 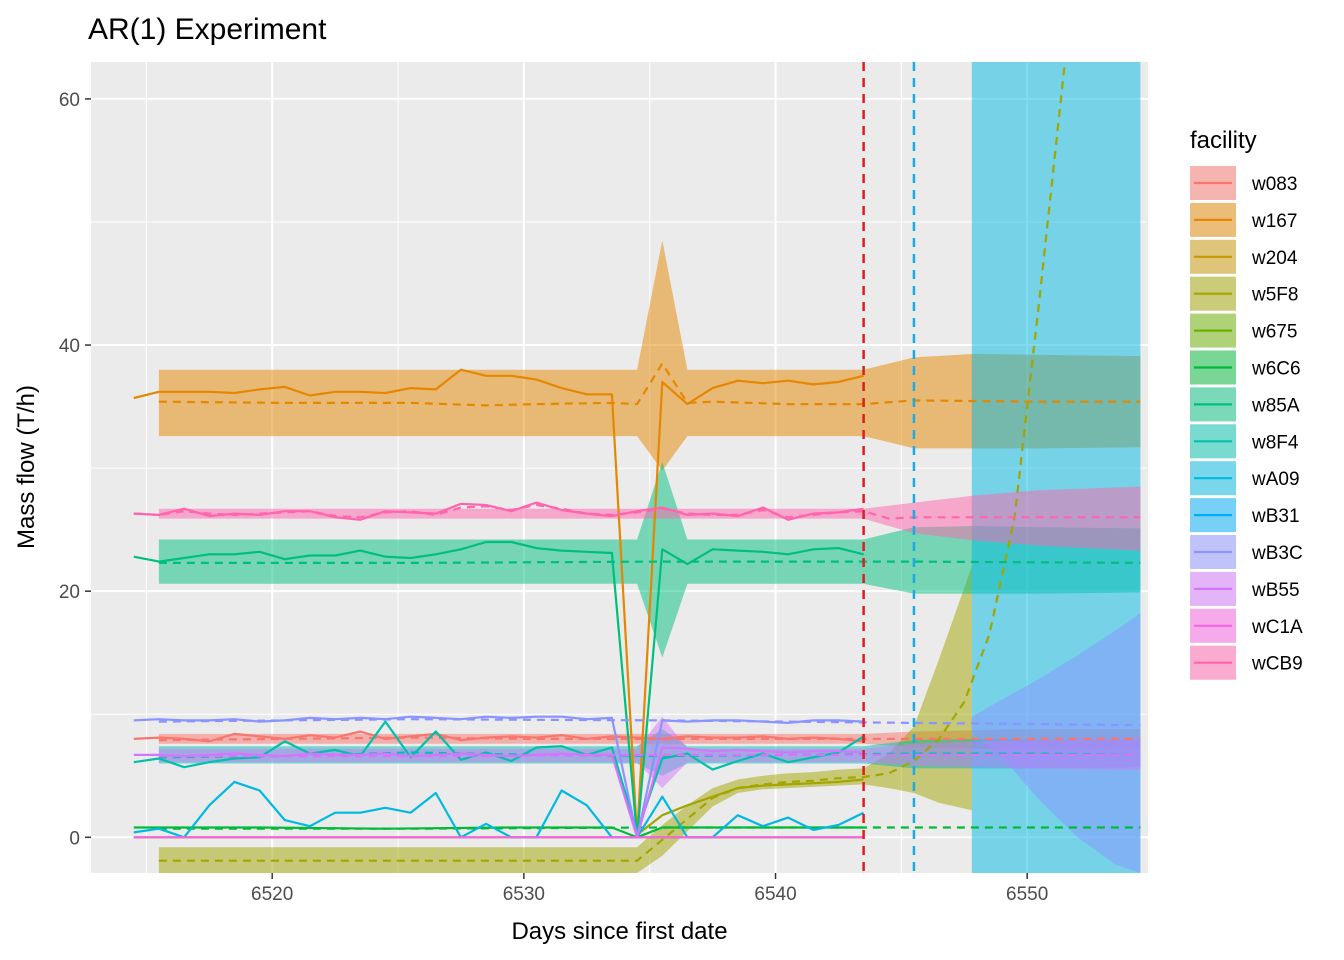 What do you see at coordinates (1277, 664) in the screenshot?
I see `legend-label-wcb9: wCB9` at bounding box center [1277, 664].